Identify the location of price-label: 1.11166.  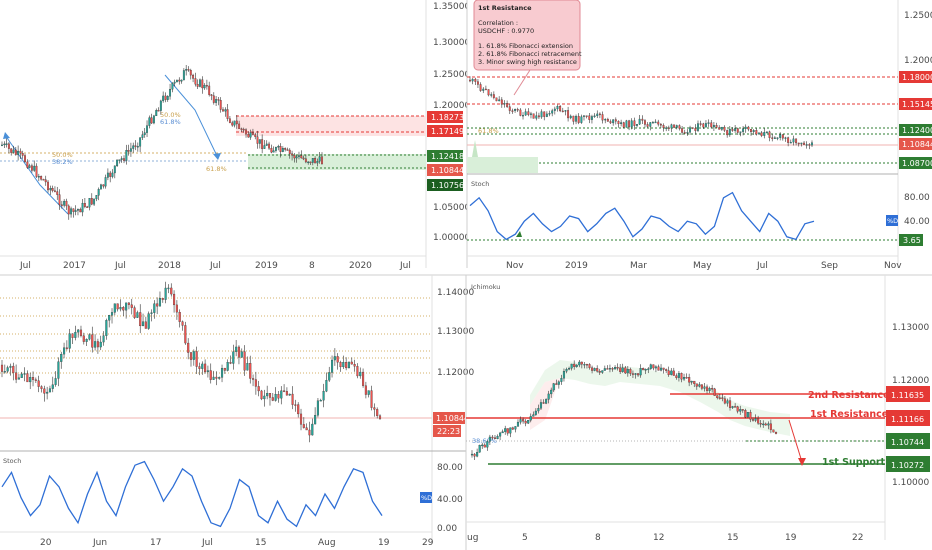
(907, 419).